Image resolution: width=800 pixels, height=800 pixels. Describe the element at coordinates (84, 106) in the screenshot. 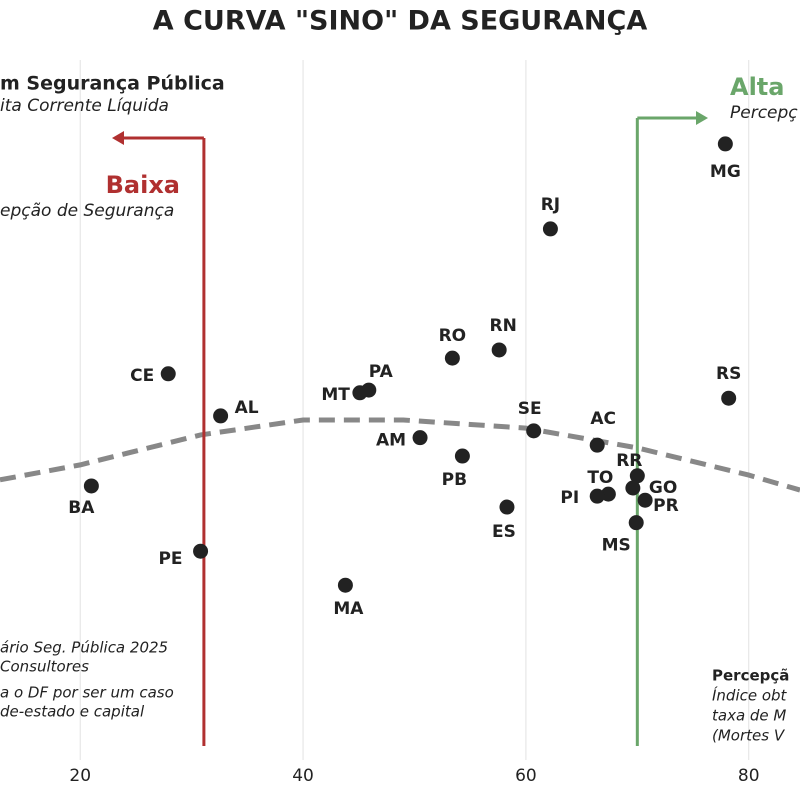

I see `left-subtitle: ita Corrente Líquida` at that location.